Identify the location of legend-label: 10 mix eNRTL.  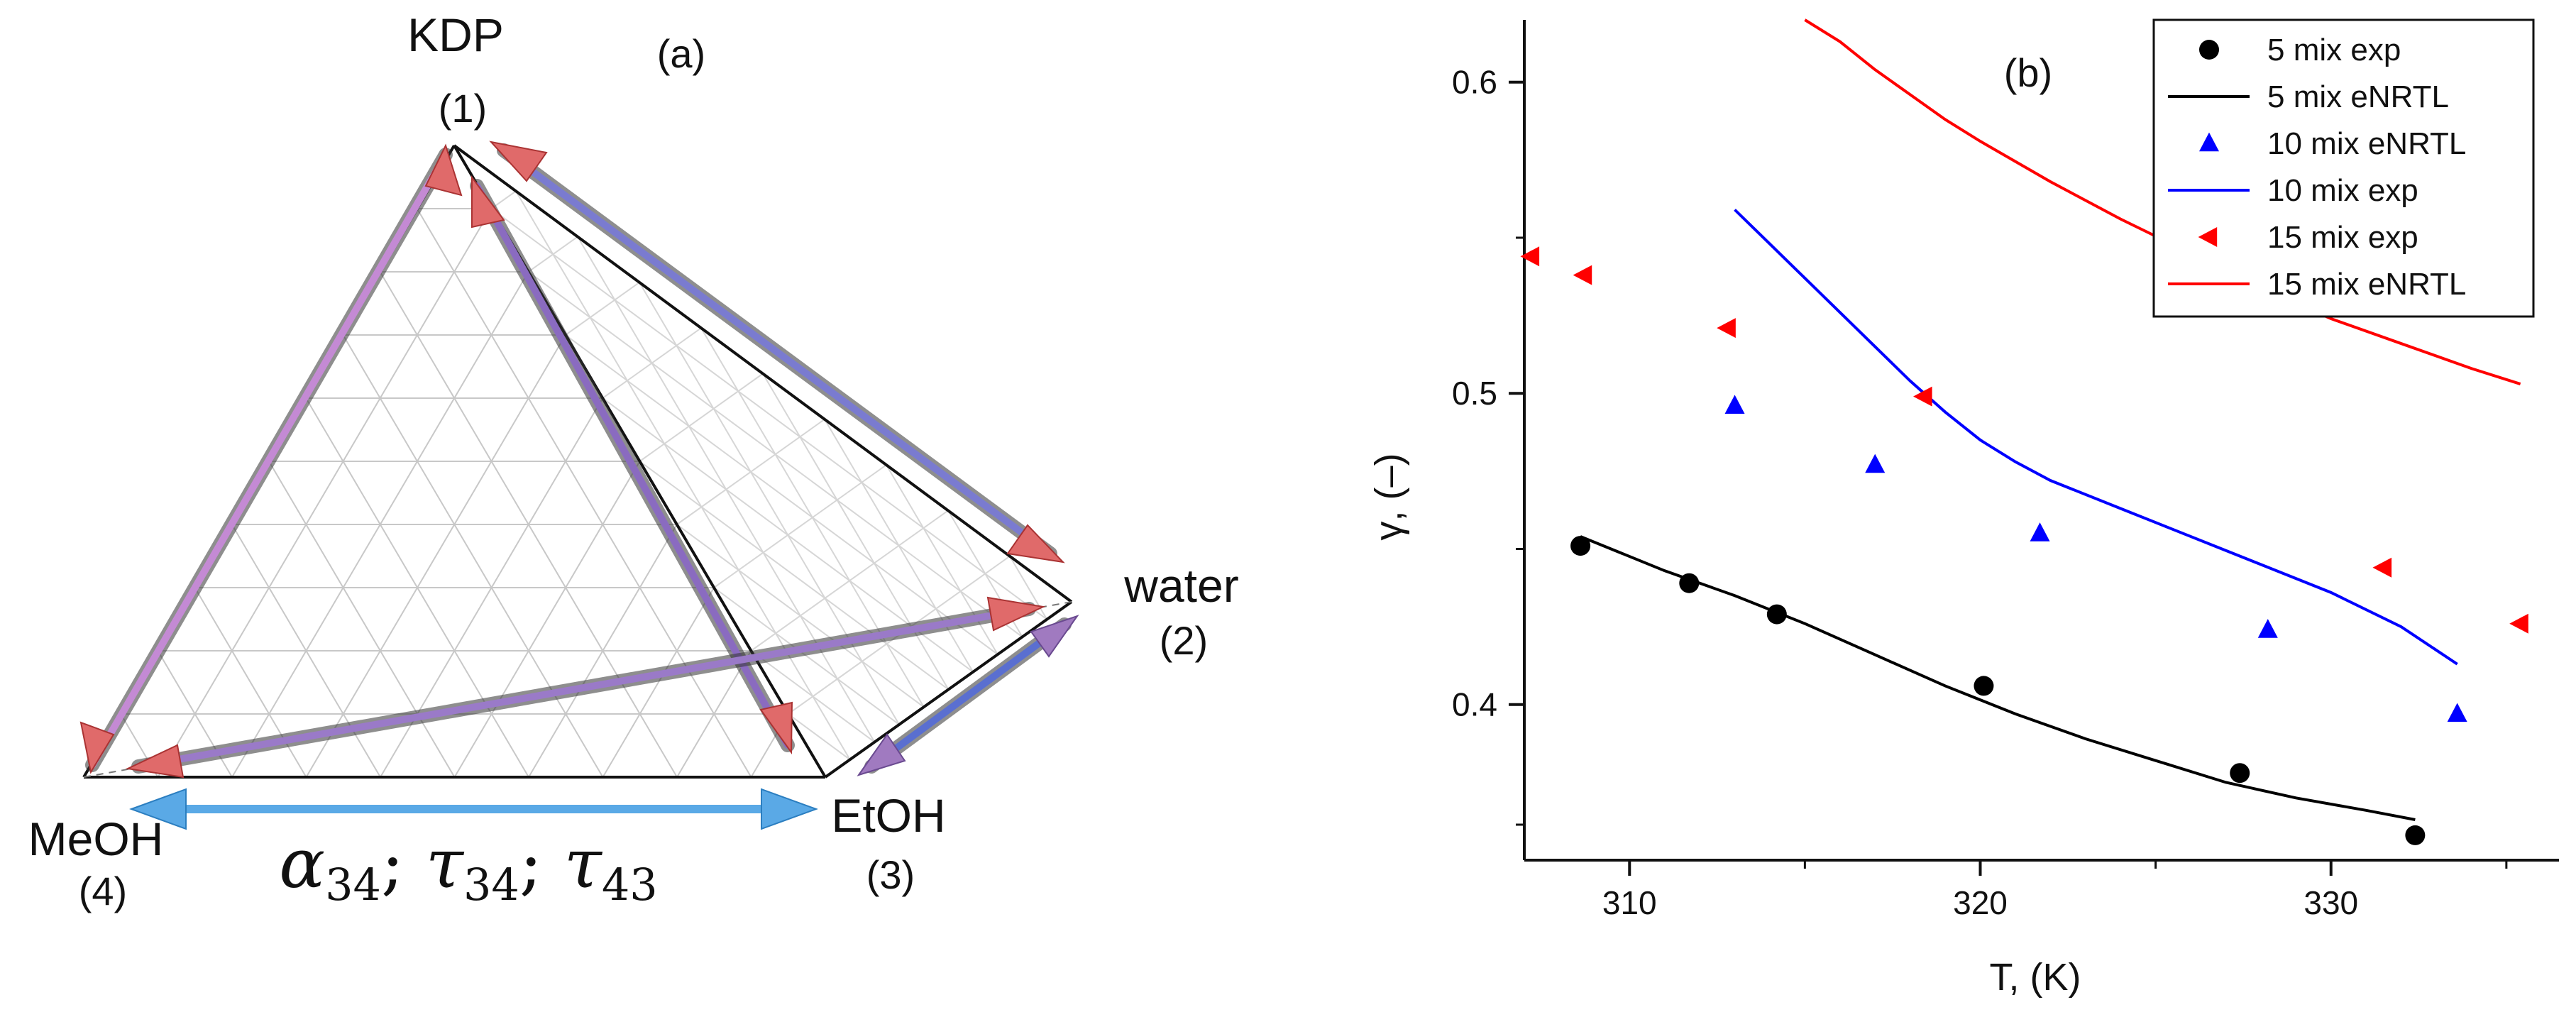
(2366, 143).